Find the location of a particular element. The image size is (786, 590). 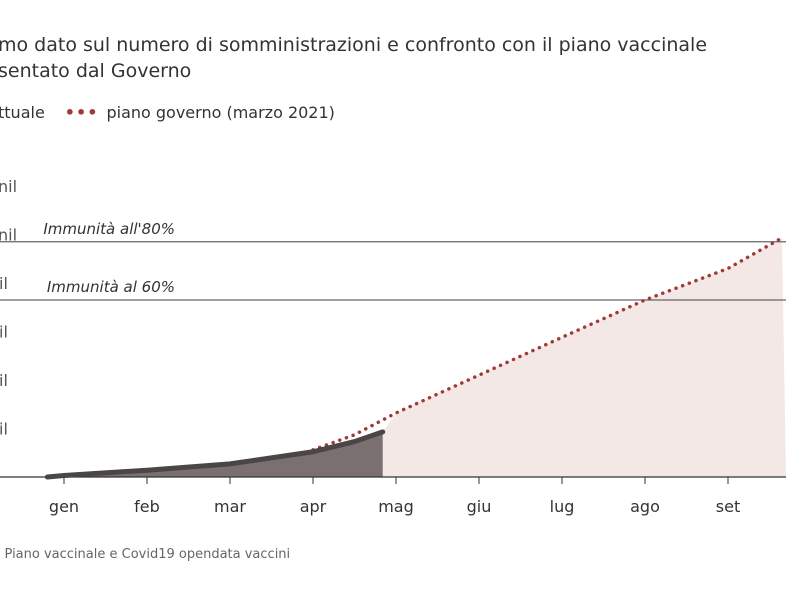

y-tick-label-2: il is located at coordinates (4, 332).